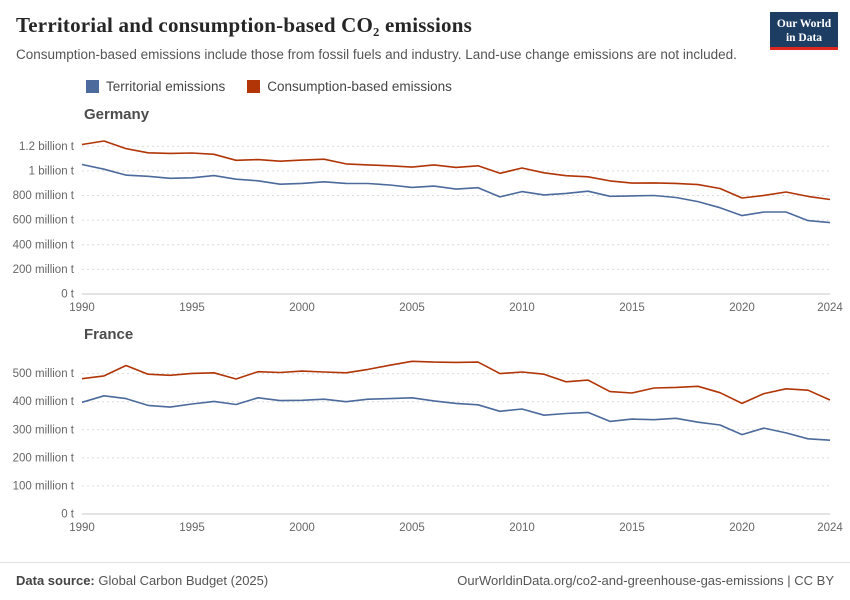  Describe the element at coordinates (44, 430) in the screenshot. I see `svg-text: 300 million t` at that location.